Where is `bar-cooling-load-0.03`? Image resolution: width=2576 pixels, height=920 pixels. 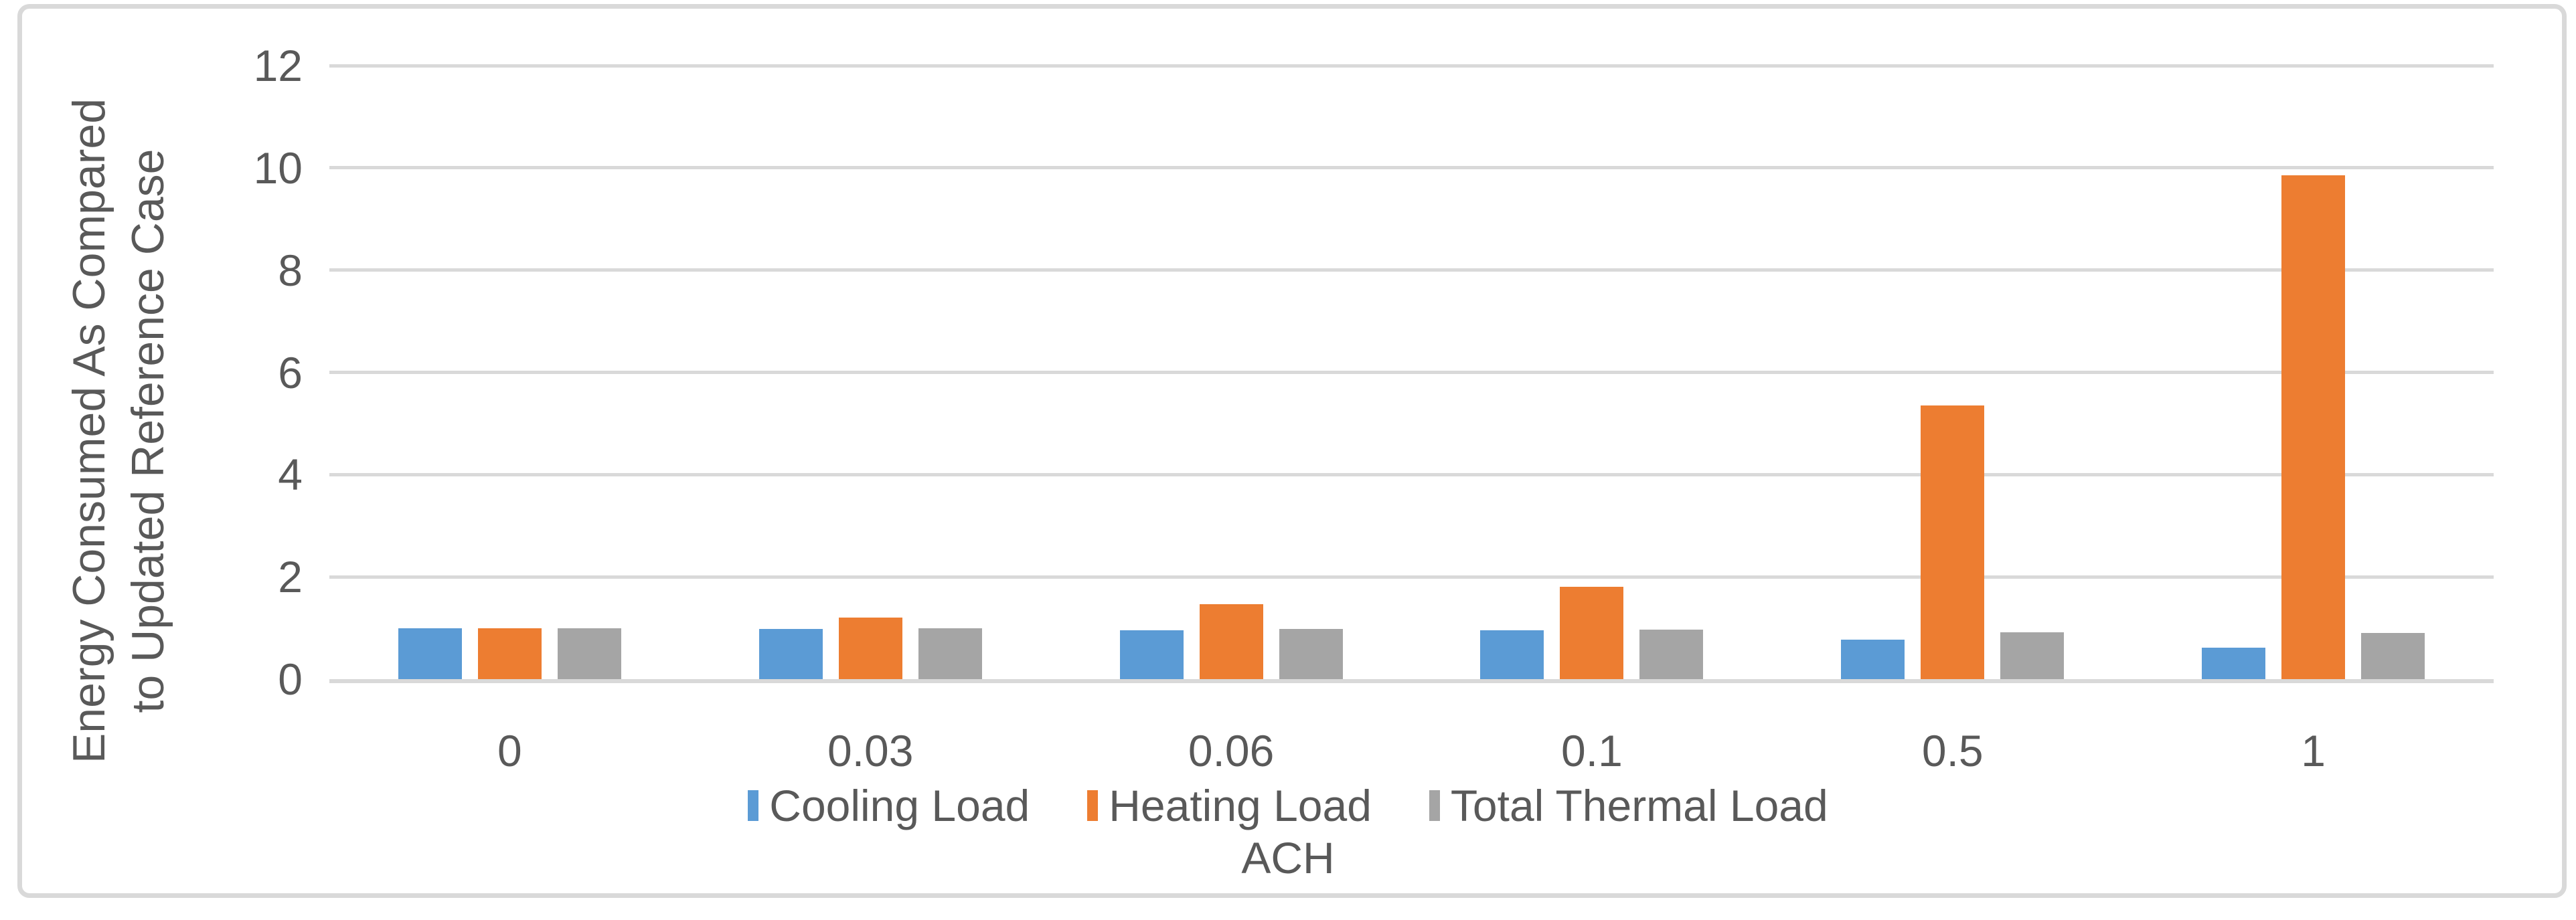
bar-cooling-load-0.03 is located at coordinates (790, 654).